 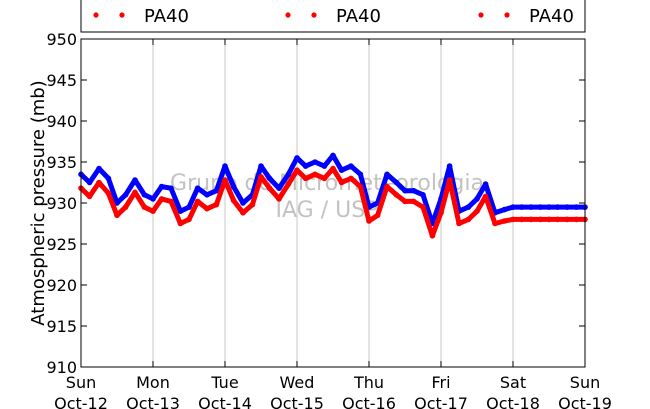 What do you see at coordinates (81, 401) in the screenshot?
I see `x-tick-label-date: Oct-12` at bounding box center [81, 401].